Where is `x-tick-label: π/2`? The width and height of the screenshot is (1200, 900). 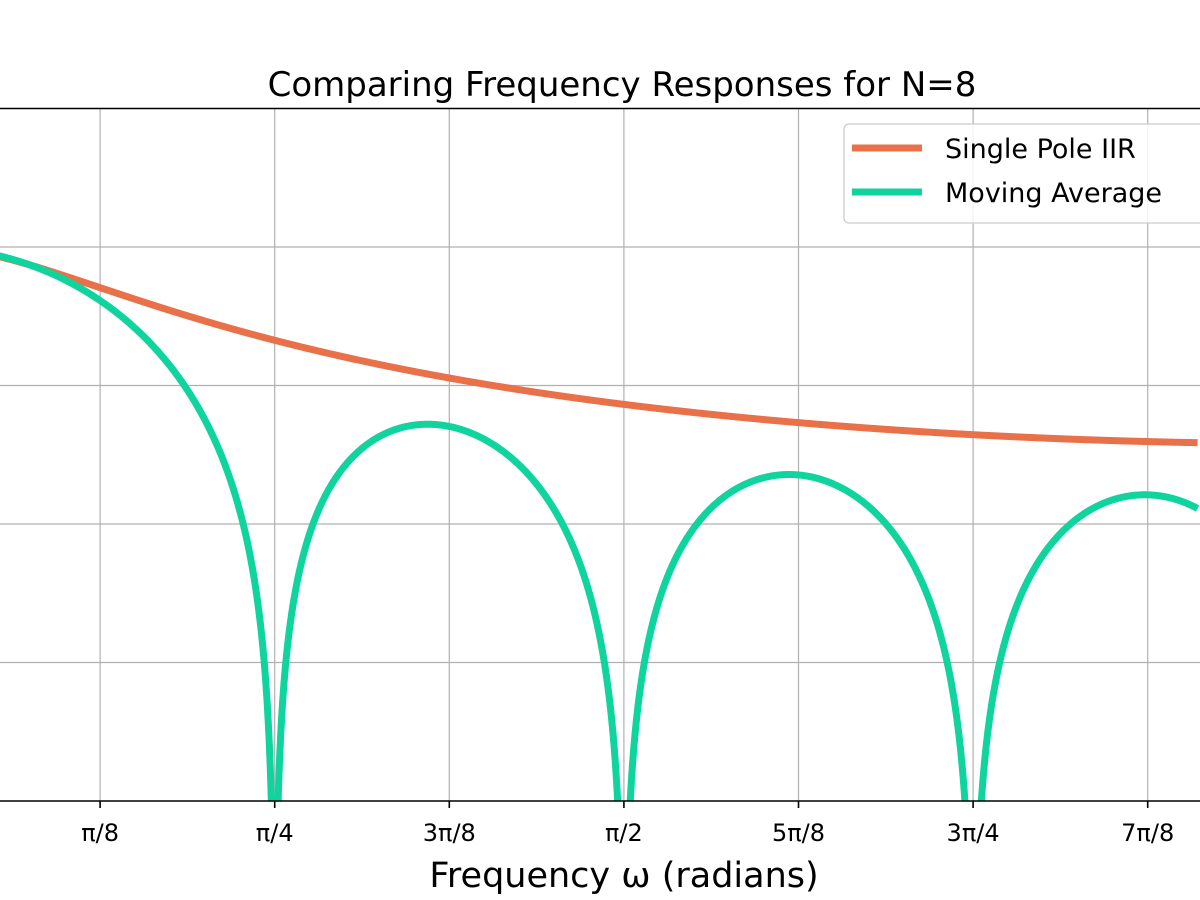 x-tick-label: π/2 is located at coordinates (624, 833).